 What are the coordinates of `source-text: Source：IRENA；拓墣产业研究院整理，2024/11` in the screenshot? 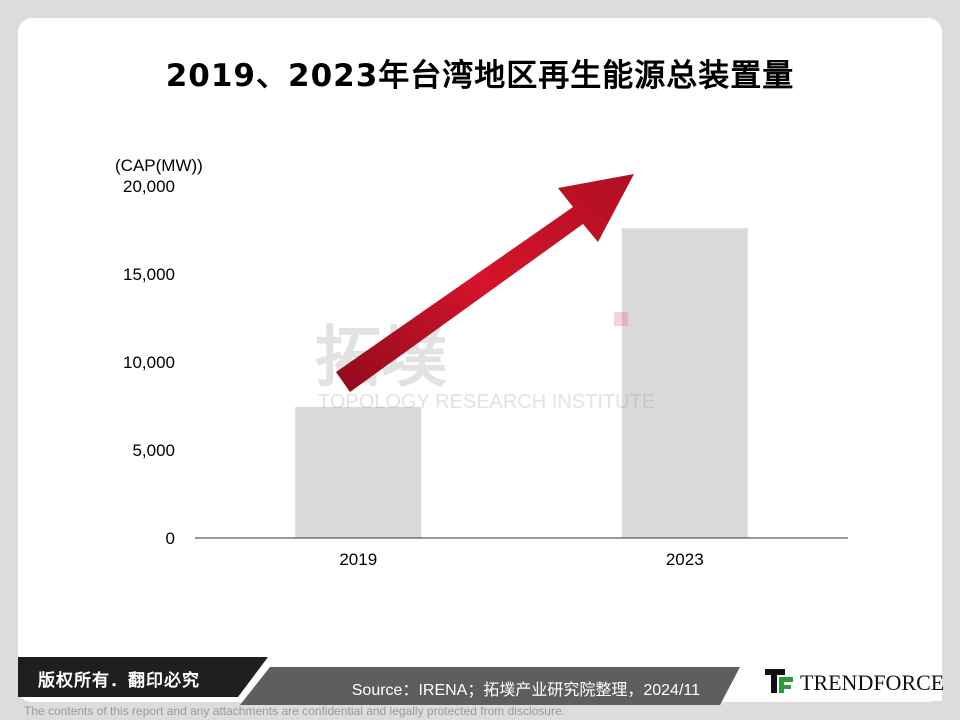 It's located at (525, 690).